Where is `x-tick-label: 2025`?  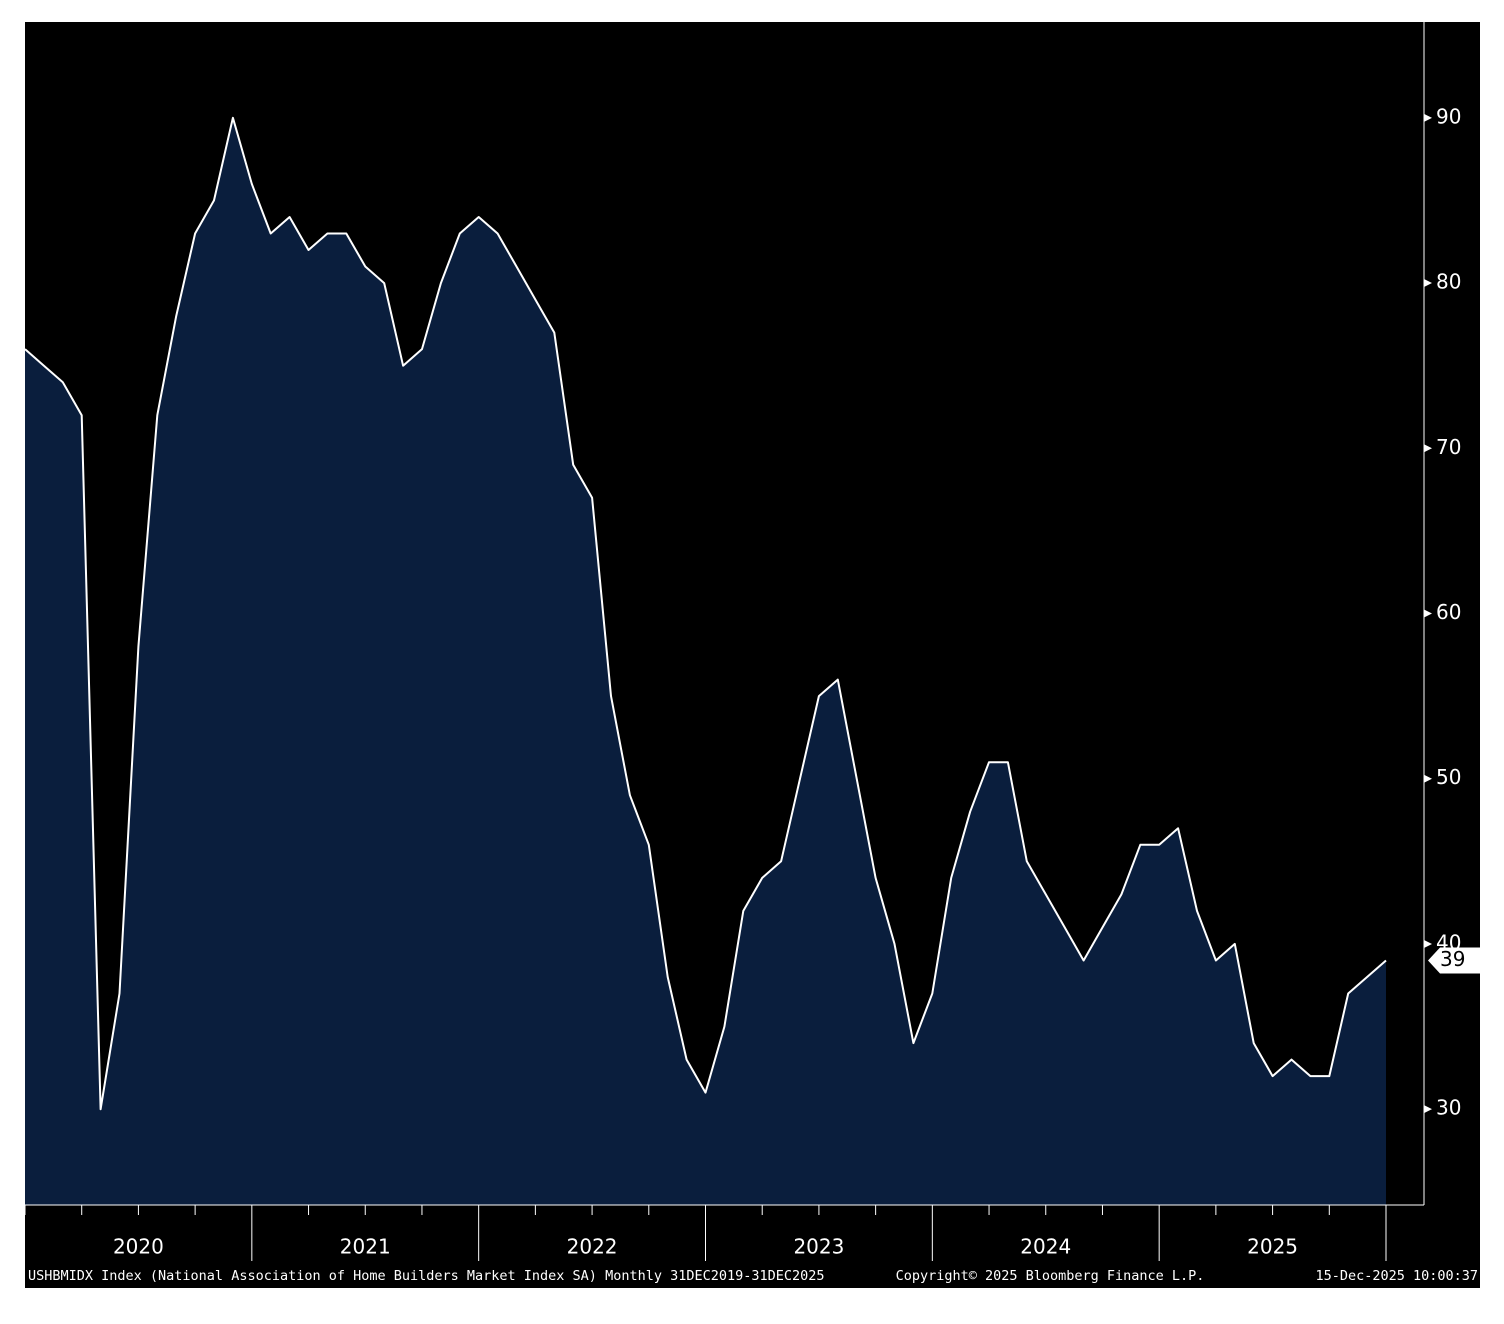 x-tick-label: 2025 is located at coordinates (1272, 1247).